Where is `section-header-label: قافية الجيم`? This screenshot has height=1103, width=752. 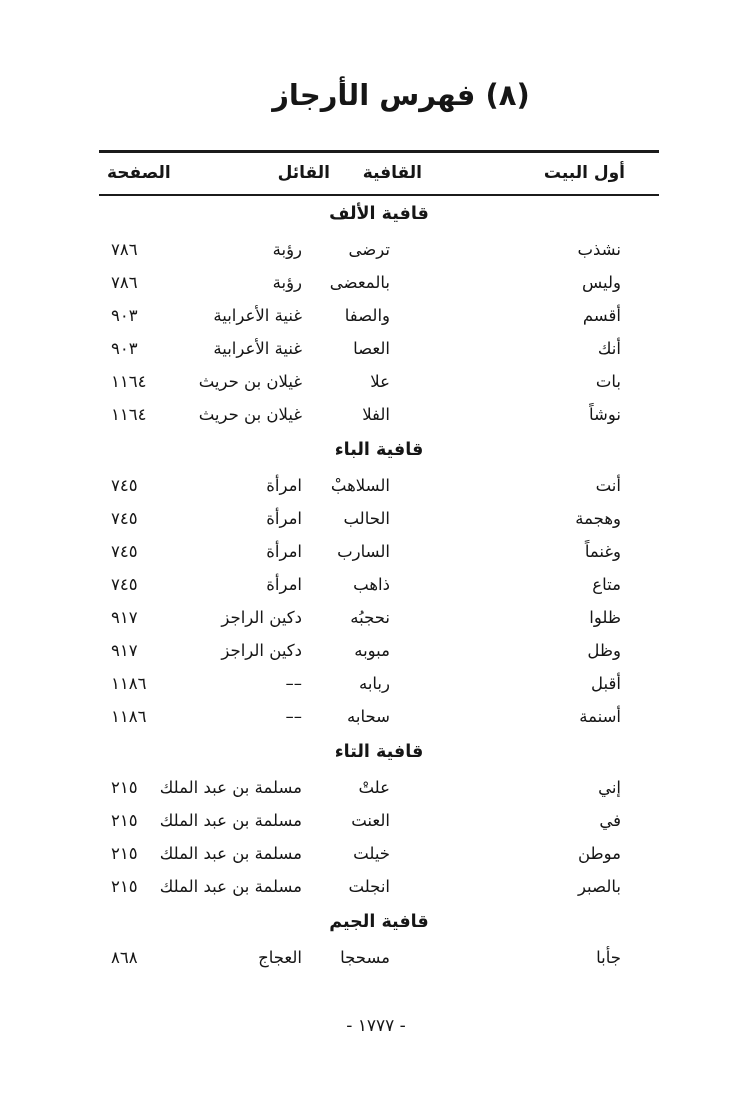
section-header-label: قافية الجيم is located at coordinates (379, 921).